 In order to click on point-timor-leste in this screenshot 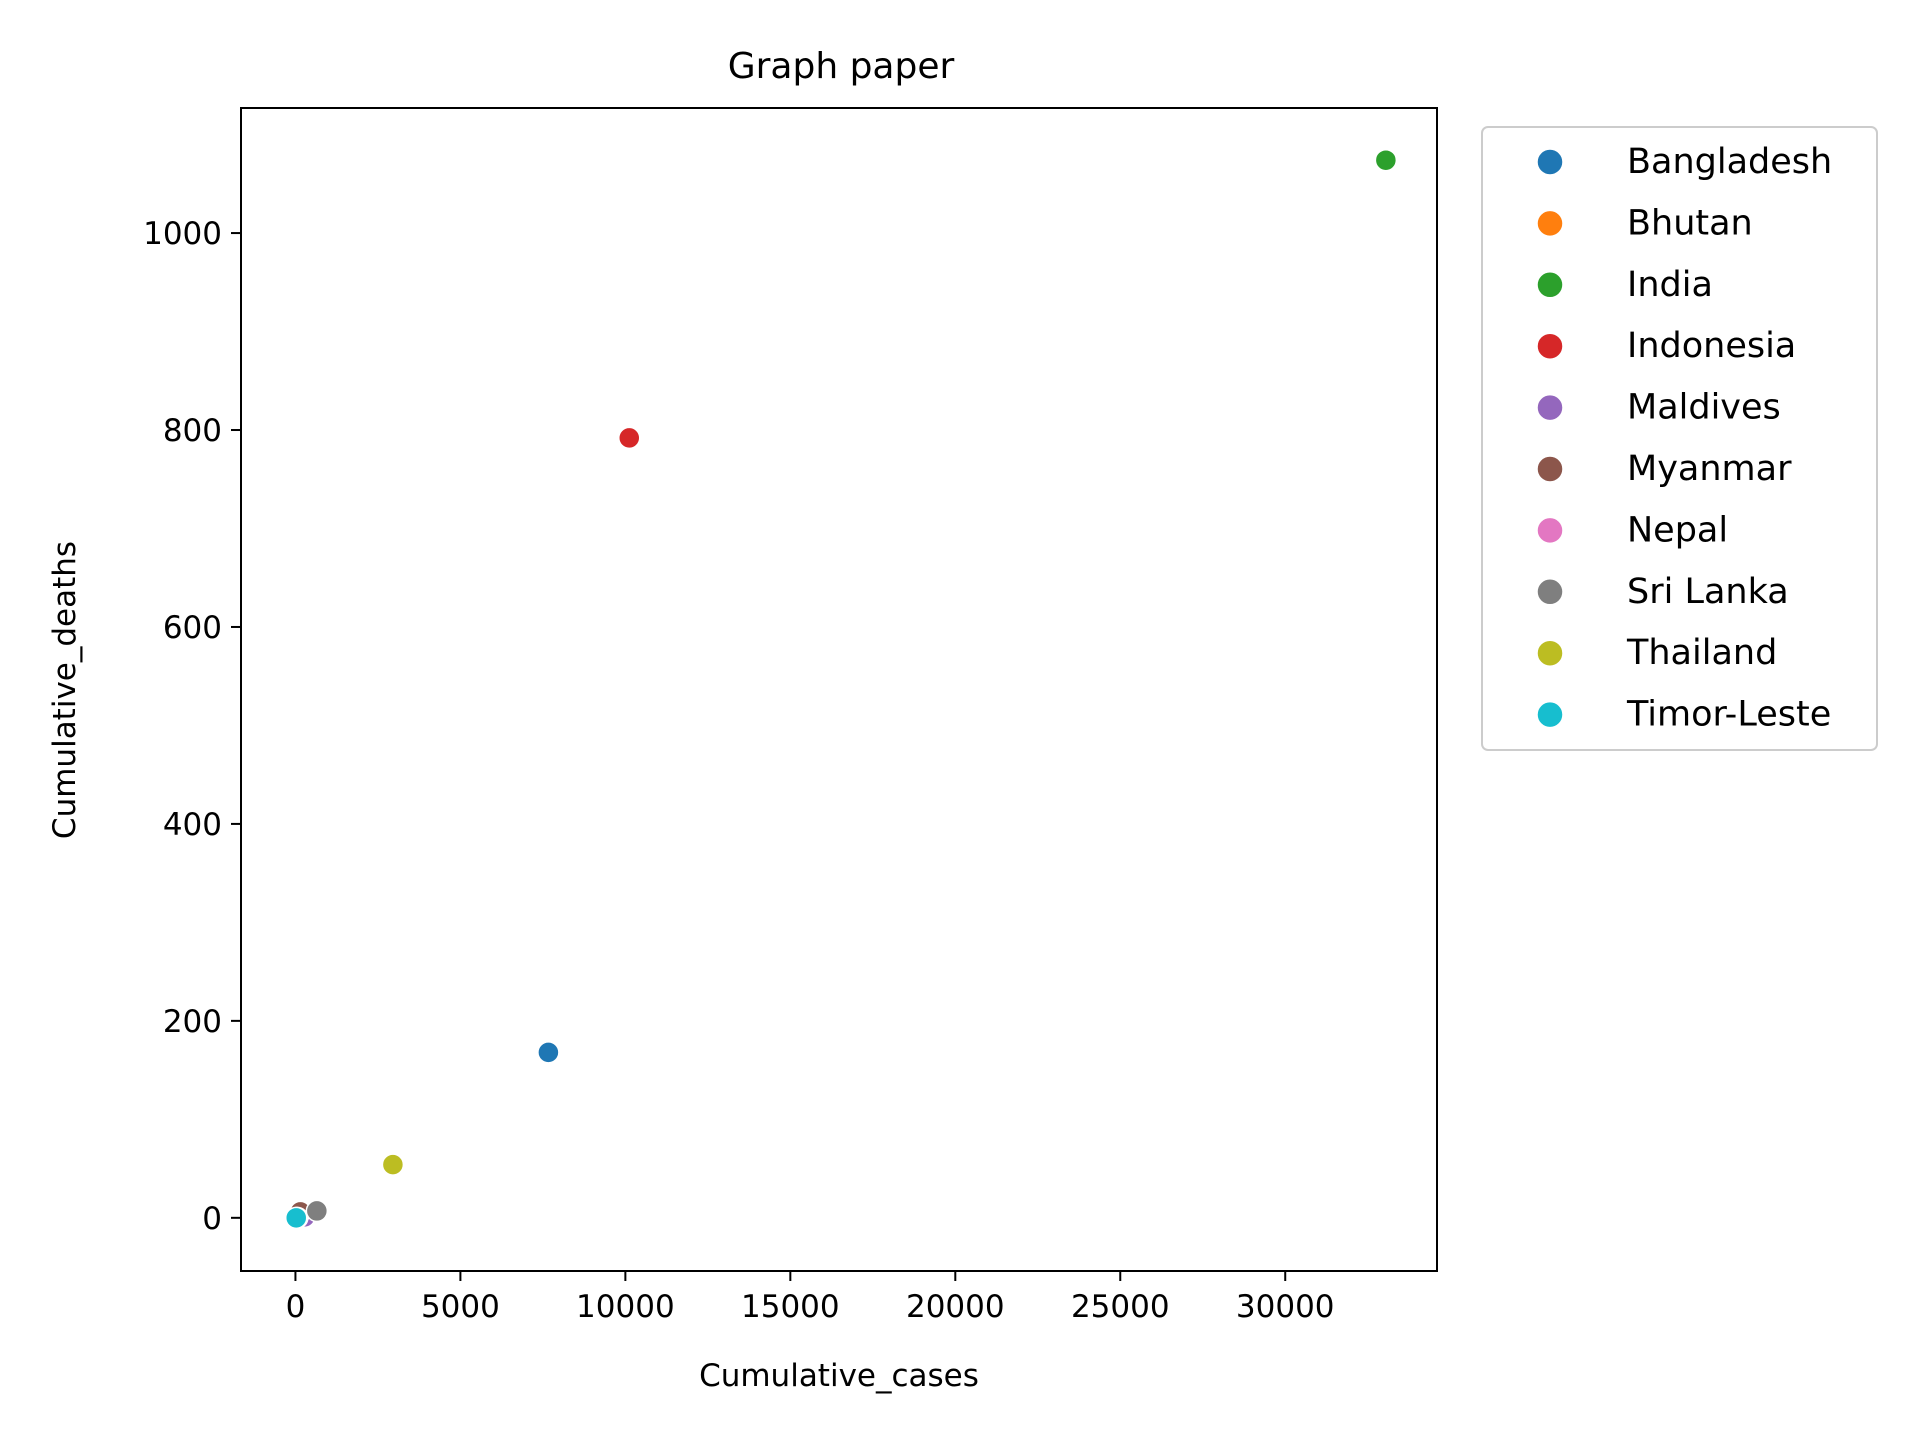, I will do `click(296, 1218)`.